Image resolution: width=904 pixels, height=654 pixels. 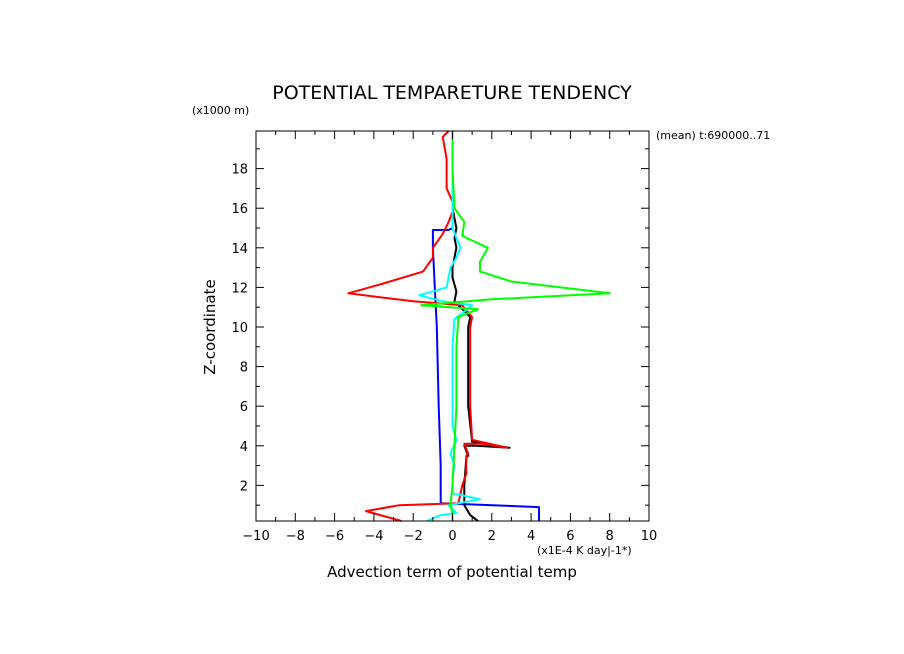 What do you see at coordinates (239, 288) in the screenshot?
I see `y-tick-label: 12` at bounding box center [239, 288].